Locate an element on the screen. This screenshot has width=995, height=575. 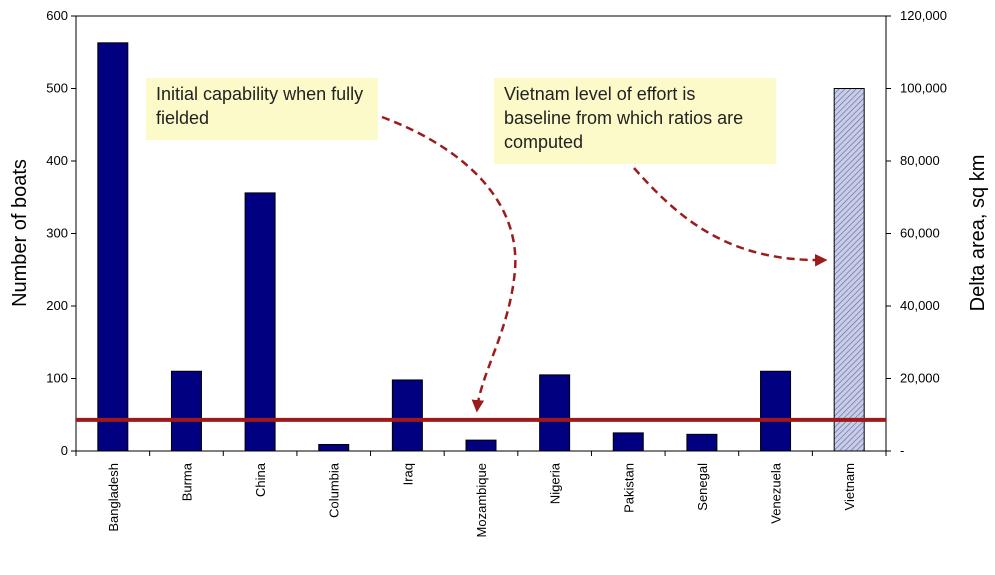
bar-columbia is located at coordinates (334, 447).